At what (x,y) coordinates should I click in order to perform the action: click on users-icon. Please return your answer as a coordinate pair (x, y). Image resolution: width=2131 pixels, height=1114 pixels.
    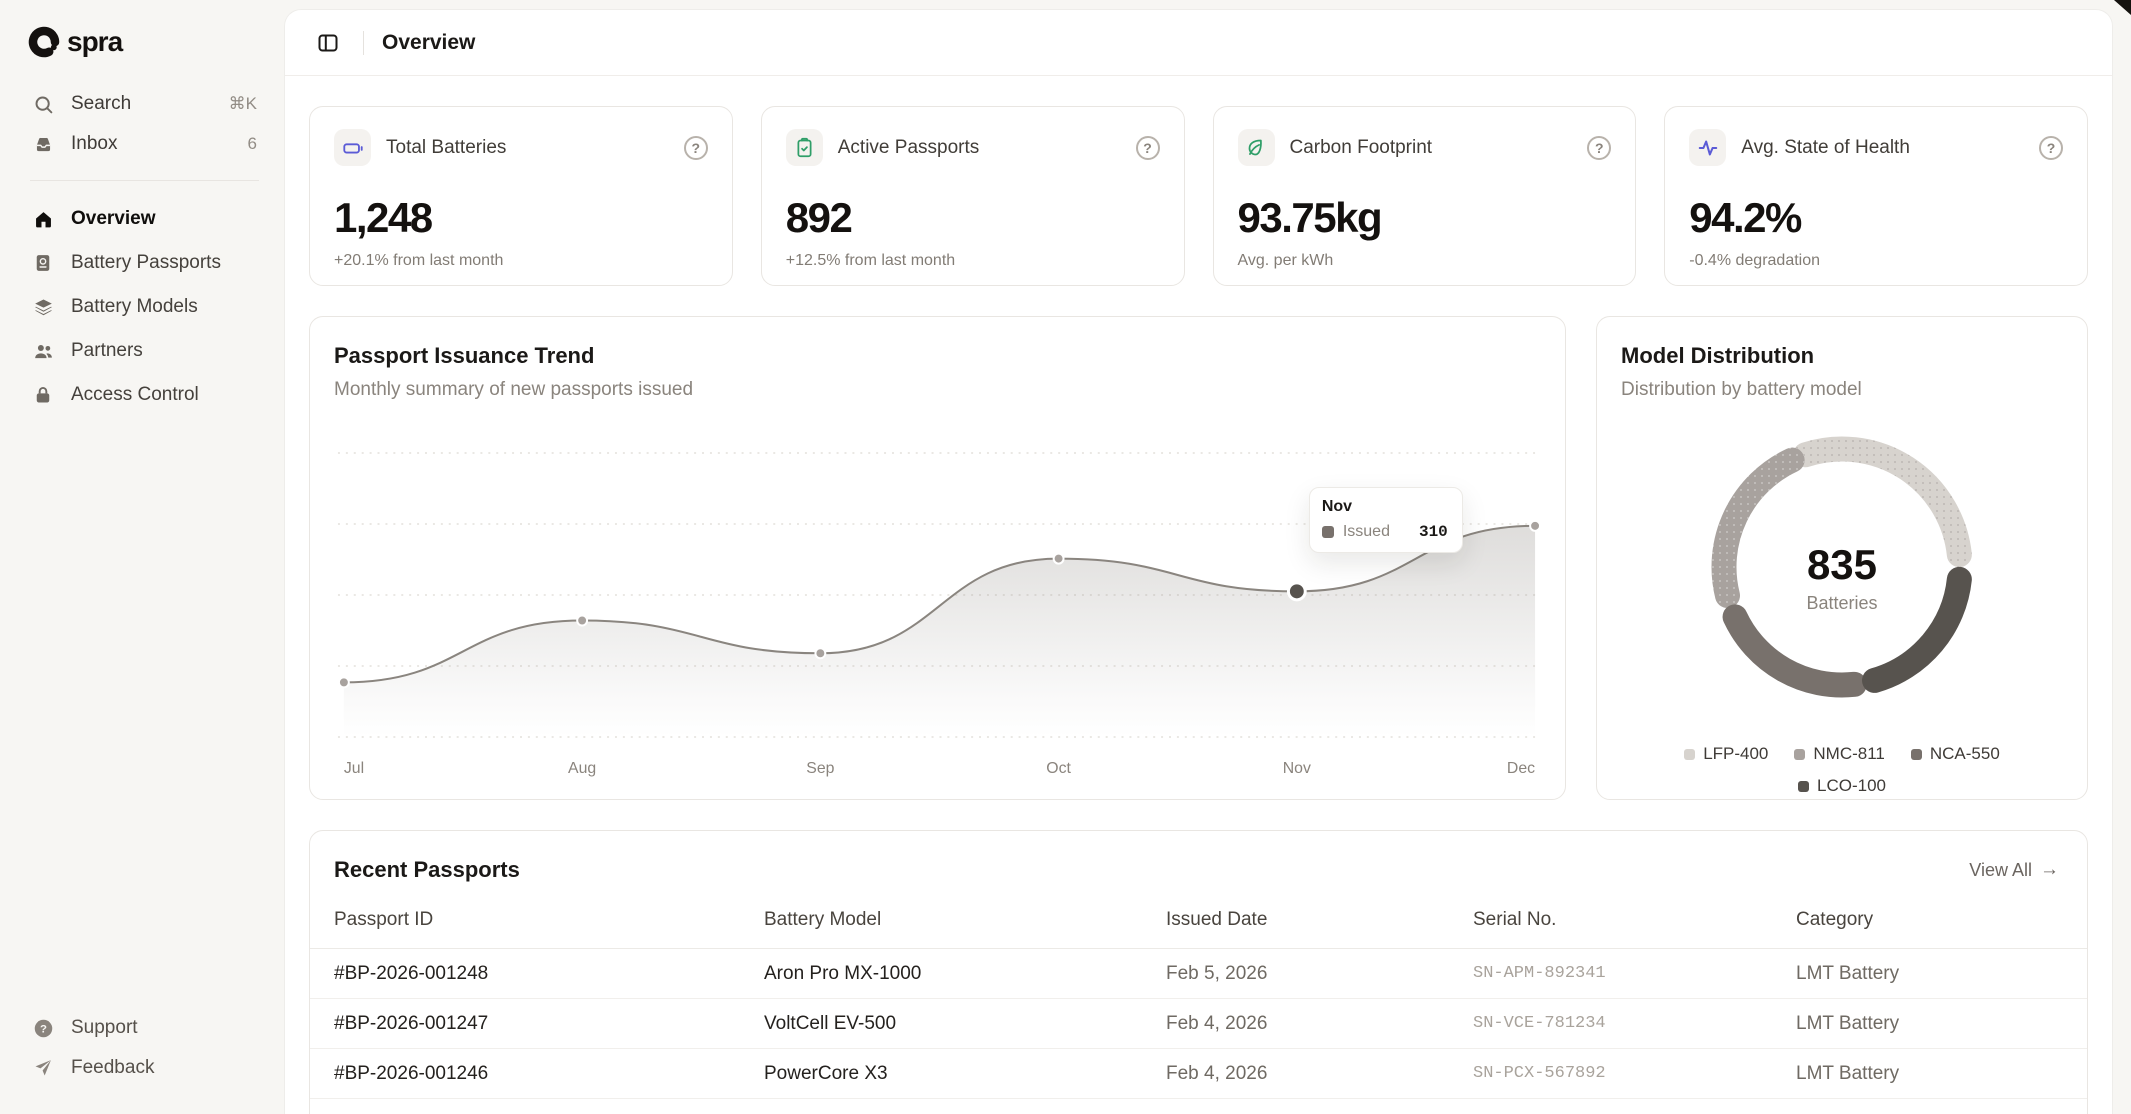
    Looking at the image, I should click on (43, 351).